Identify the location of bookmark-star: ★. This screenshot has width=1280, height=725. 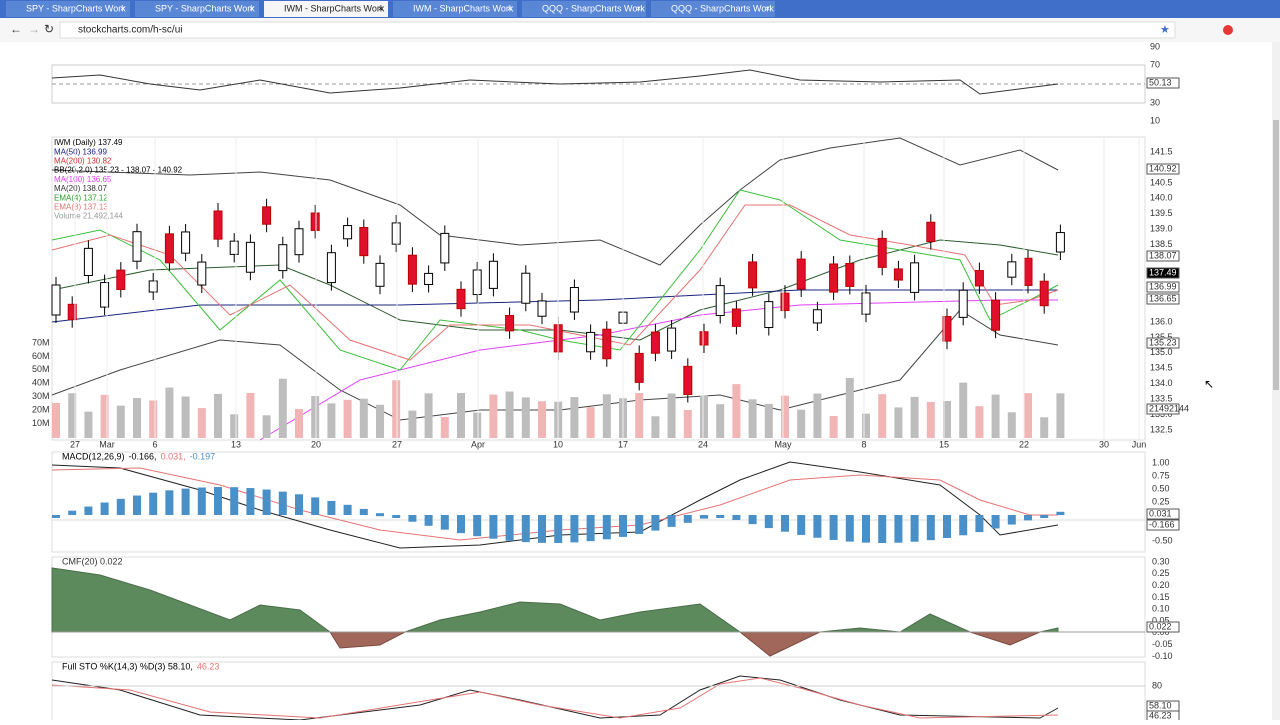
(1165, 30).